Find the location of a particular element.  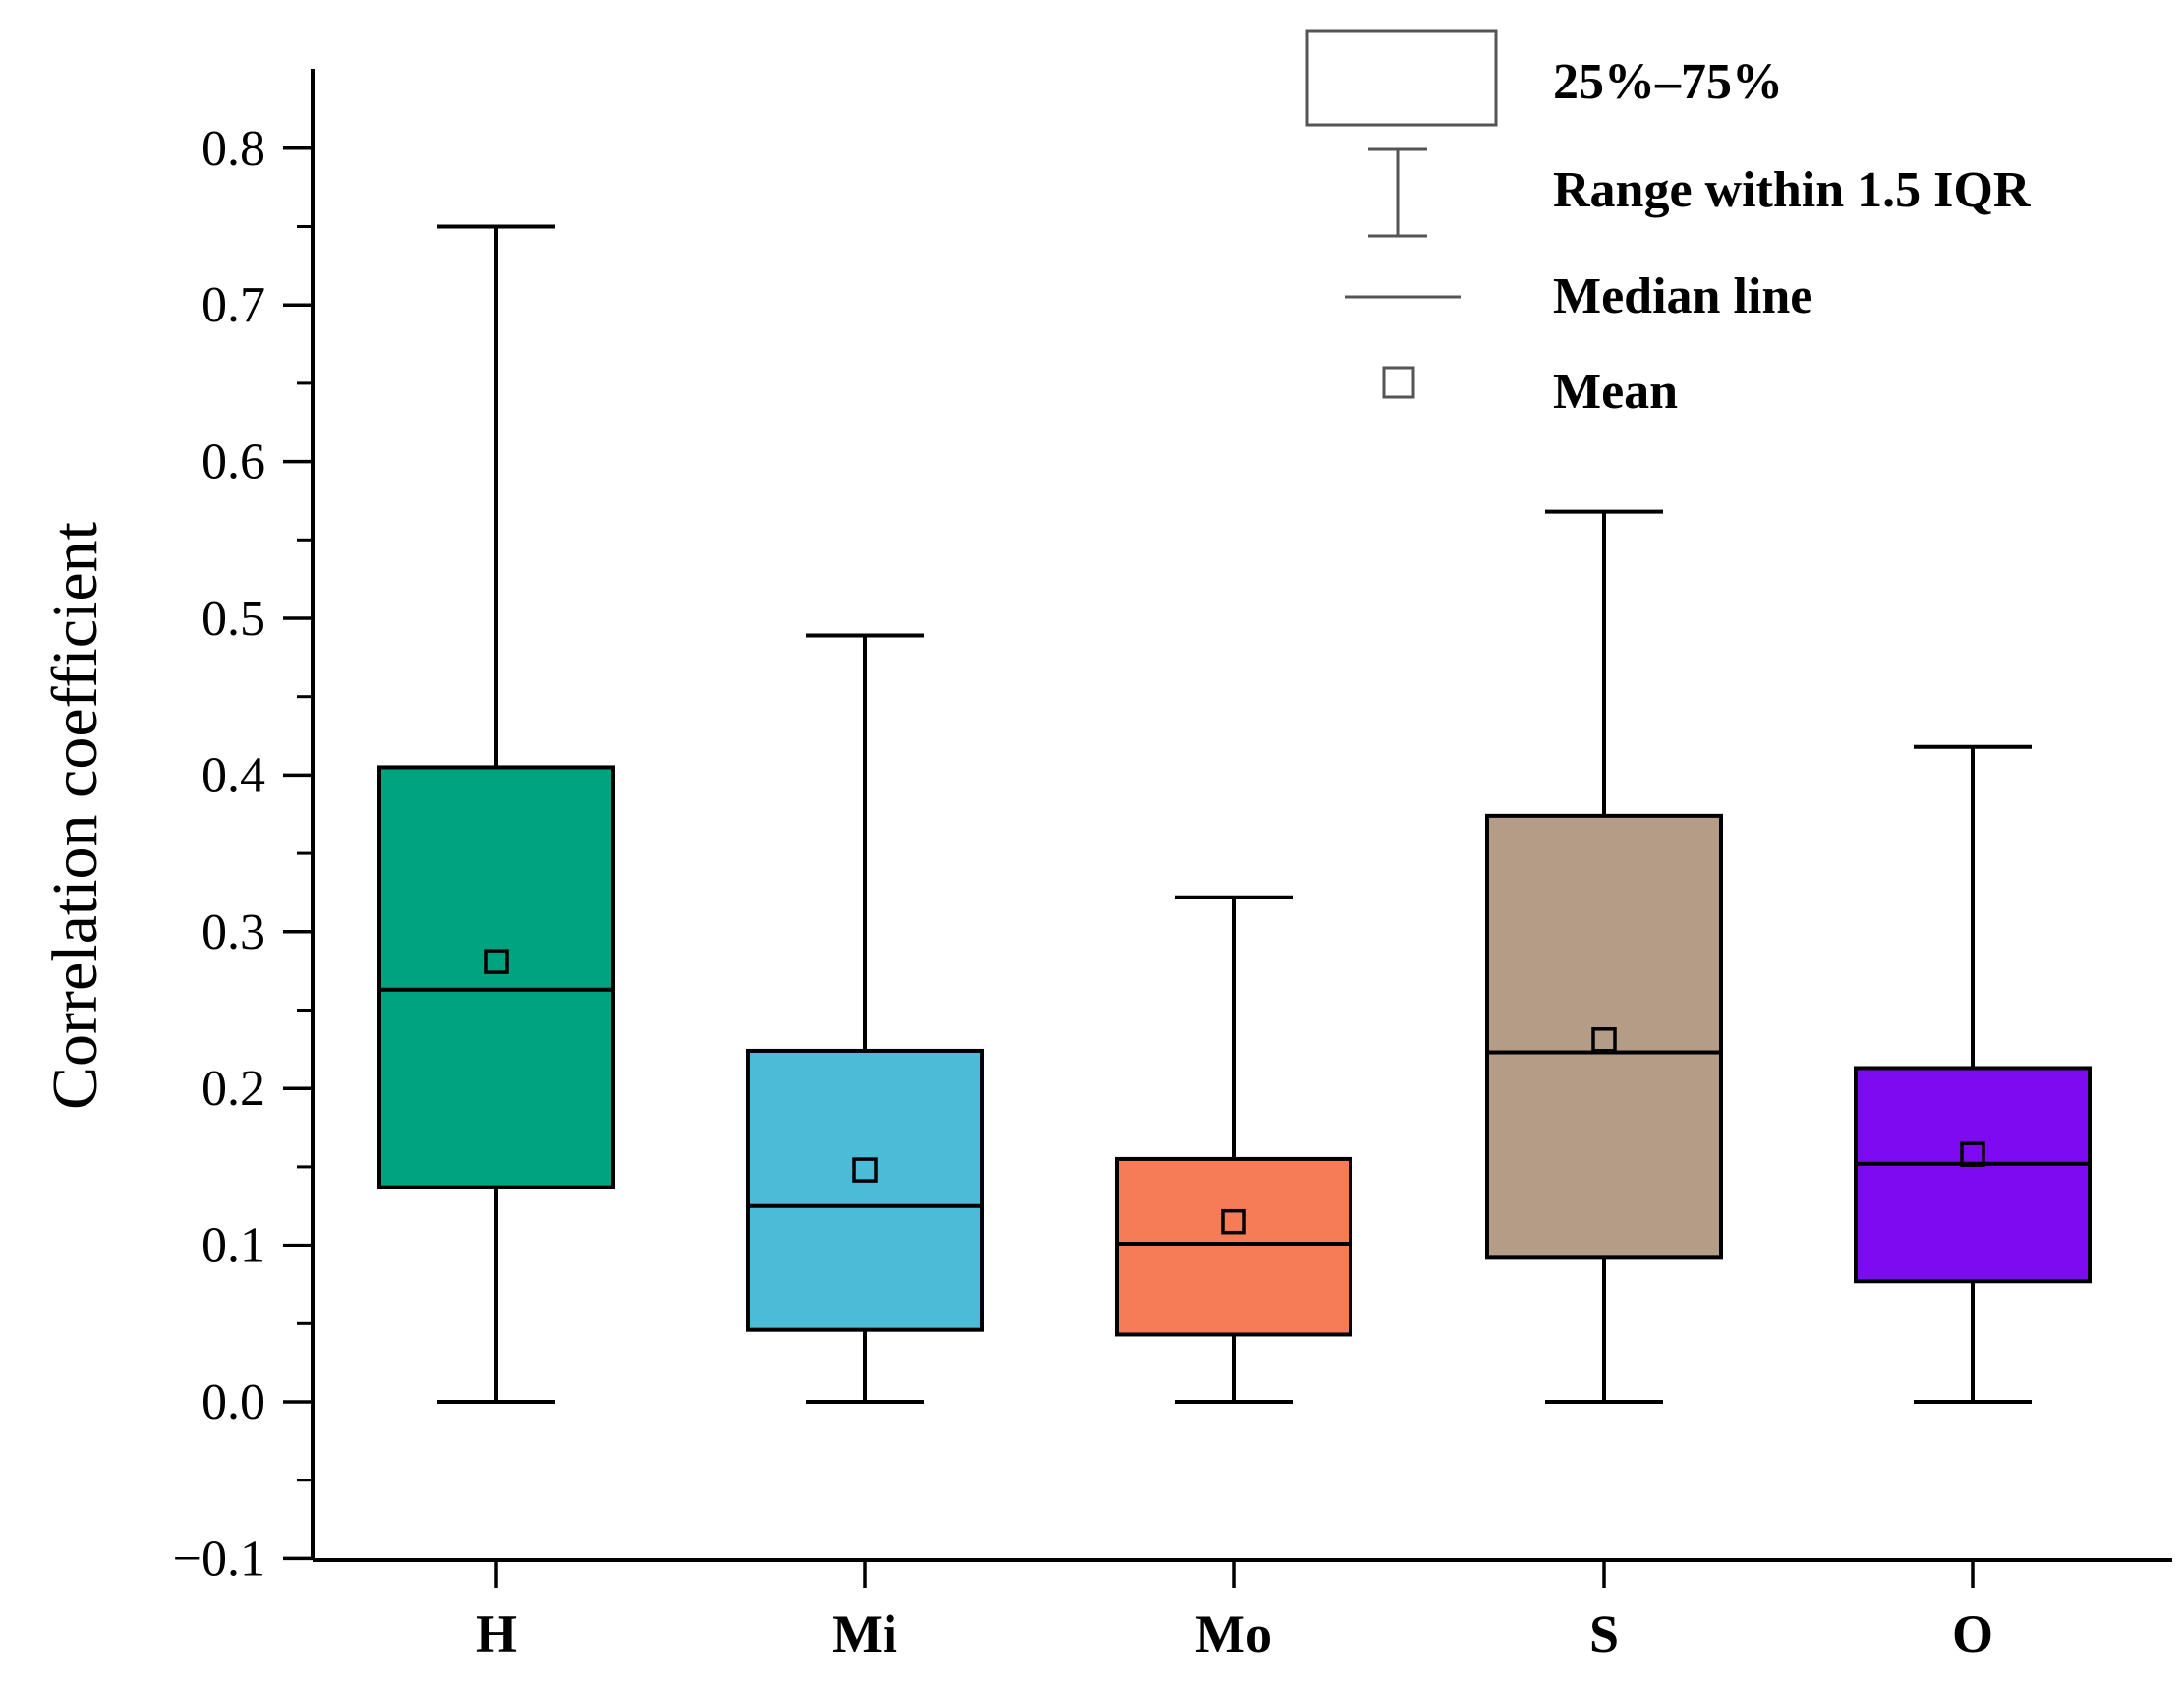

y-tick-label: 0.4 is located at coordinates (233, 775).